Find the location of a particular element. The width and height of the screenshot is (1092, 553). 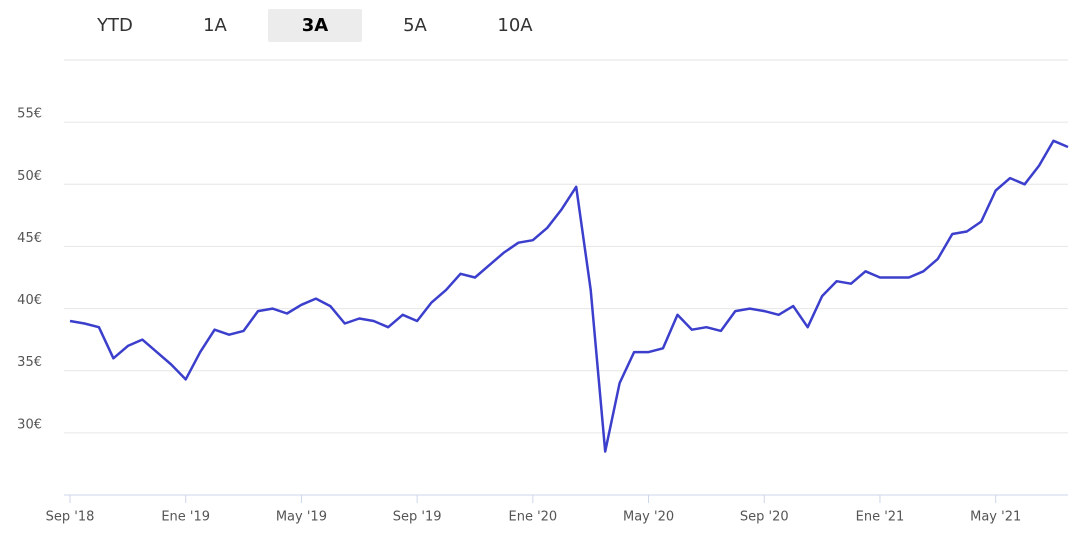

range-button: 5A is located at coordinates (415, 25).